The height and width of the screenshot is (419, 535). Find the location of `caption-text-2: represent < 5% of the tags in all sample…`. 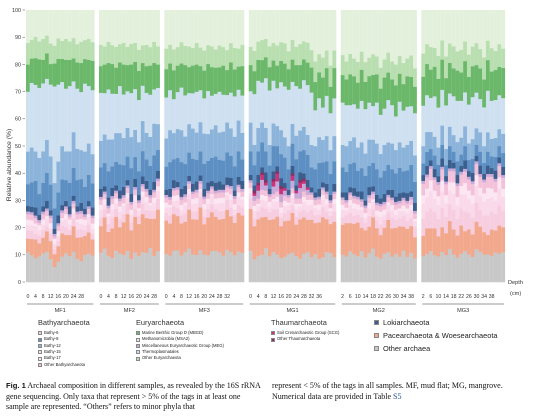

caption-text-2: represent < 5% of the tags in all sample… is located at coordinates (387, 391).